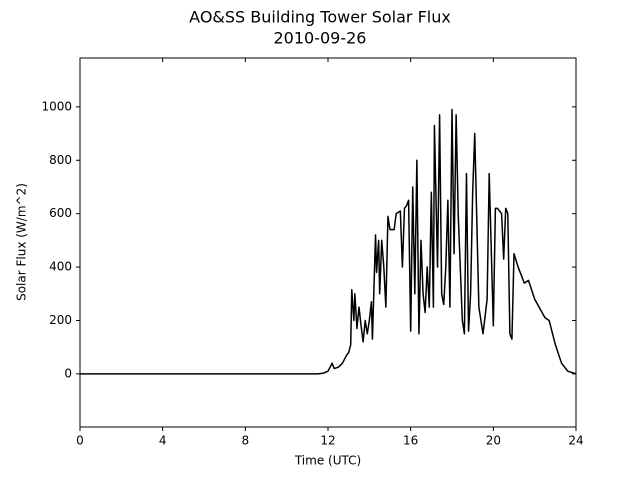 The width and height of the screenshot is (640, 480). What do you see at coordinates (575, 441) in the screenshot?
I see `x-tick-label: 24` at bounding box center [575, 441].